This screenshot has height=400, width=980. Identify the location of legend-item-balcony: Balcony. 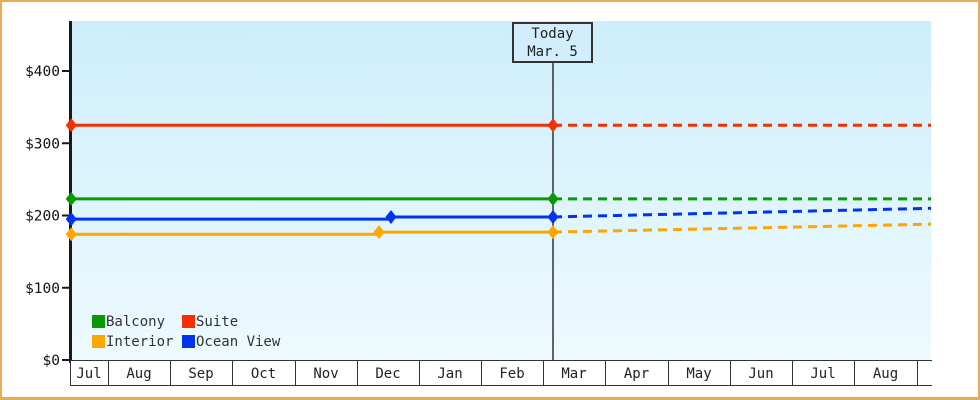
(137, 321).